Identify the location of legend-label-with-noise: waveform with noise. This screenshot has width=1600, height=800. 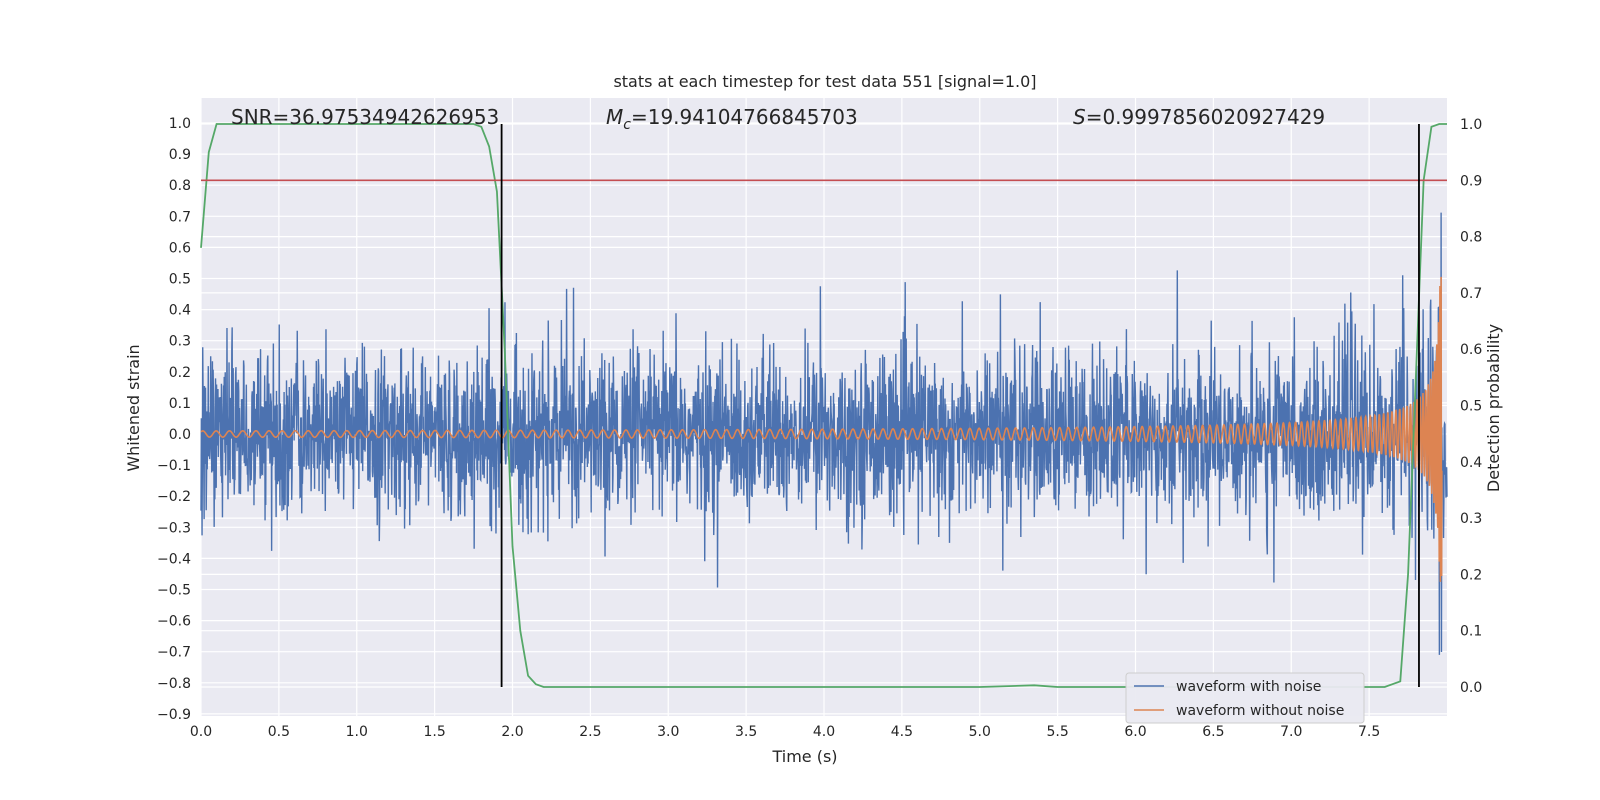
(1248, 687).